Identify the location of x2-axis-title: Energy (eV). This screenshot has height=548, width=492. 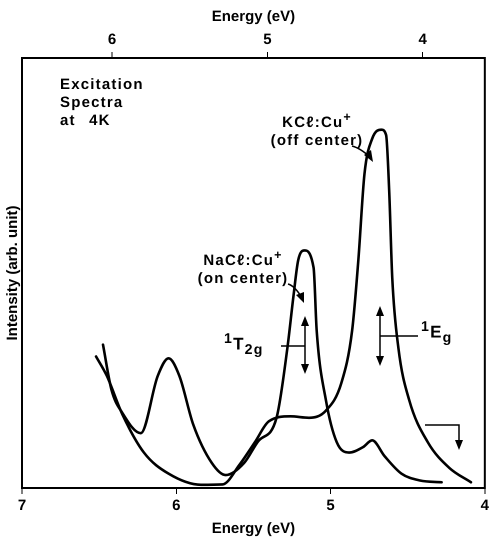
(254, 17).